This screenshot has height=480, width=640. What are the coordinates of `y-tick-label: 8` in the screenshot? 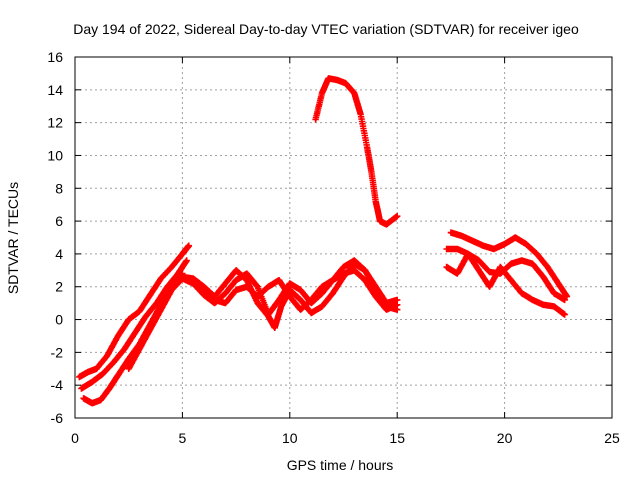 It's located at (59, 188).